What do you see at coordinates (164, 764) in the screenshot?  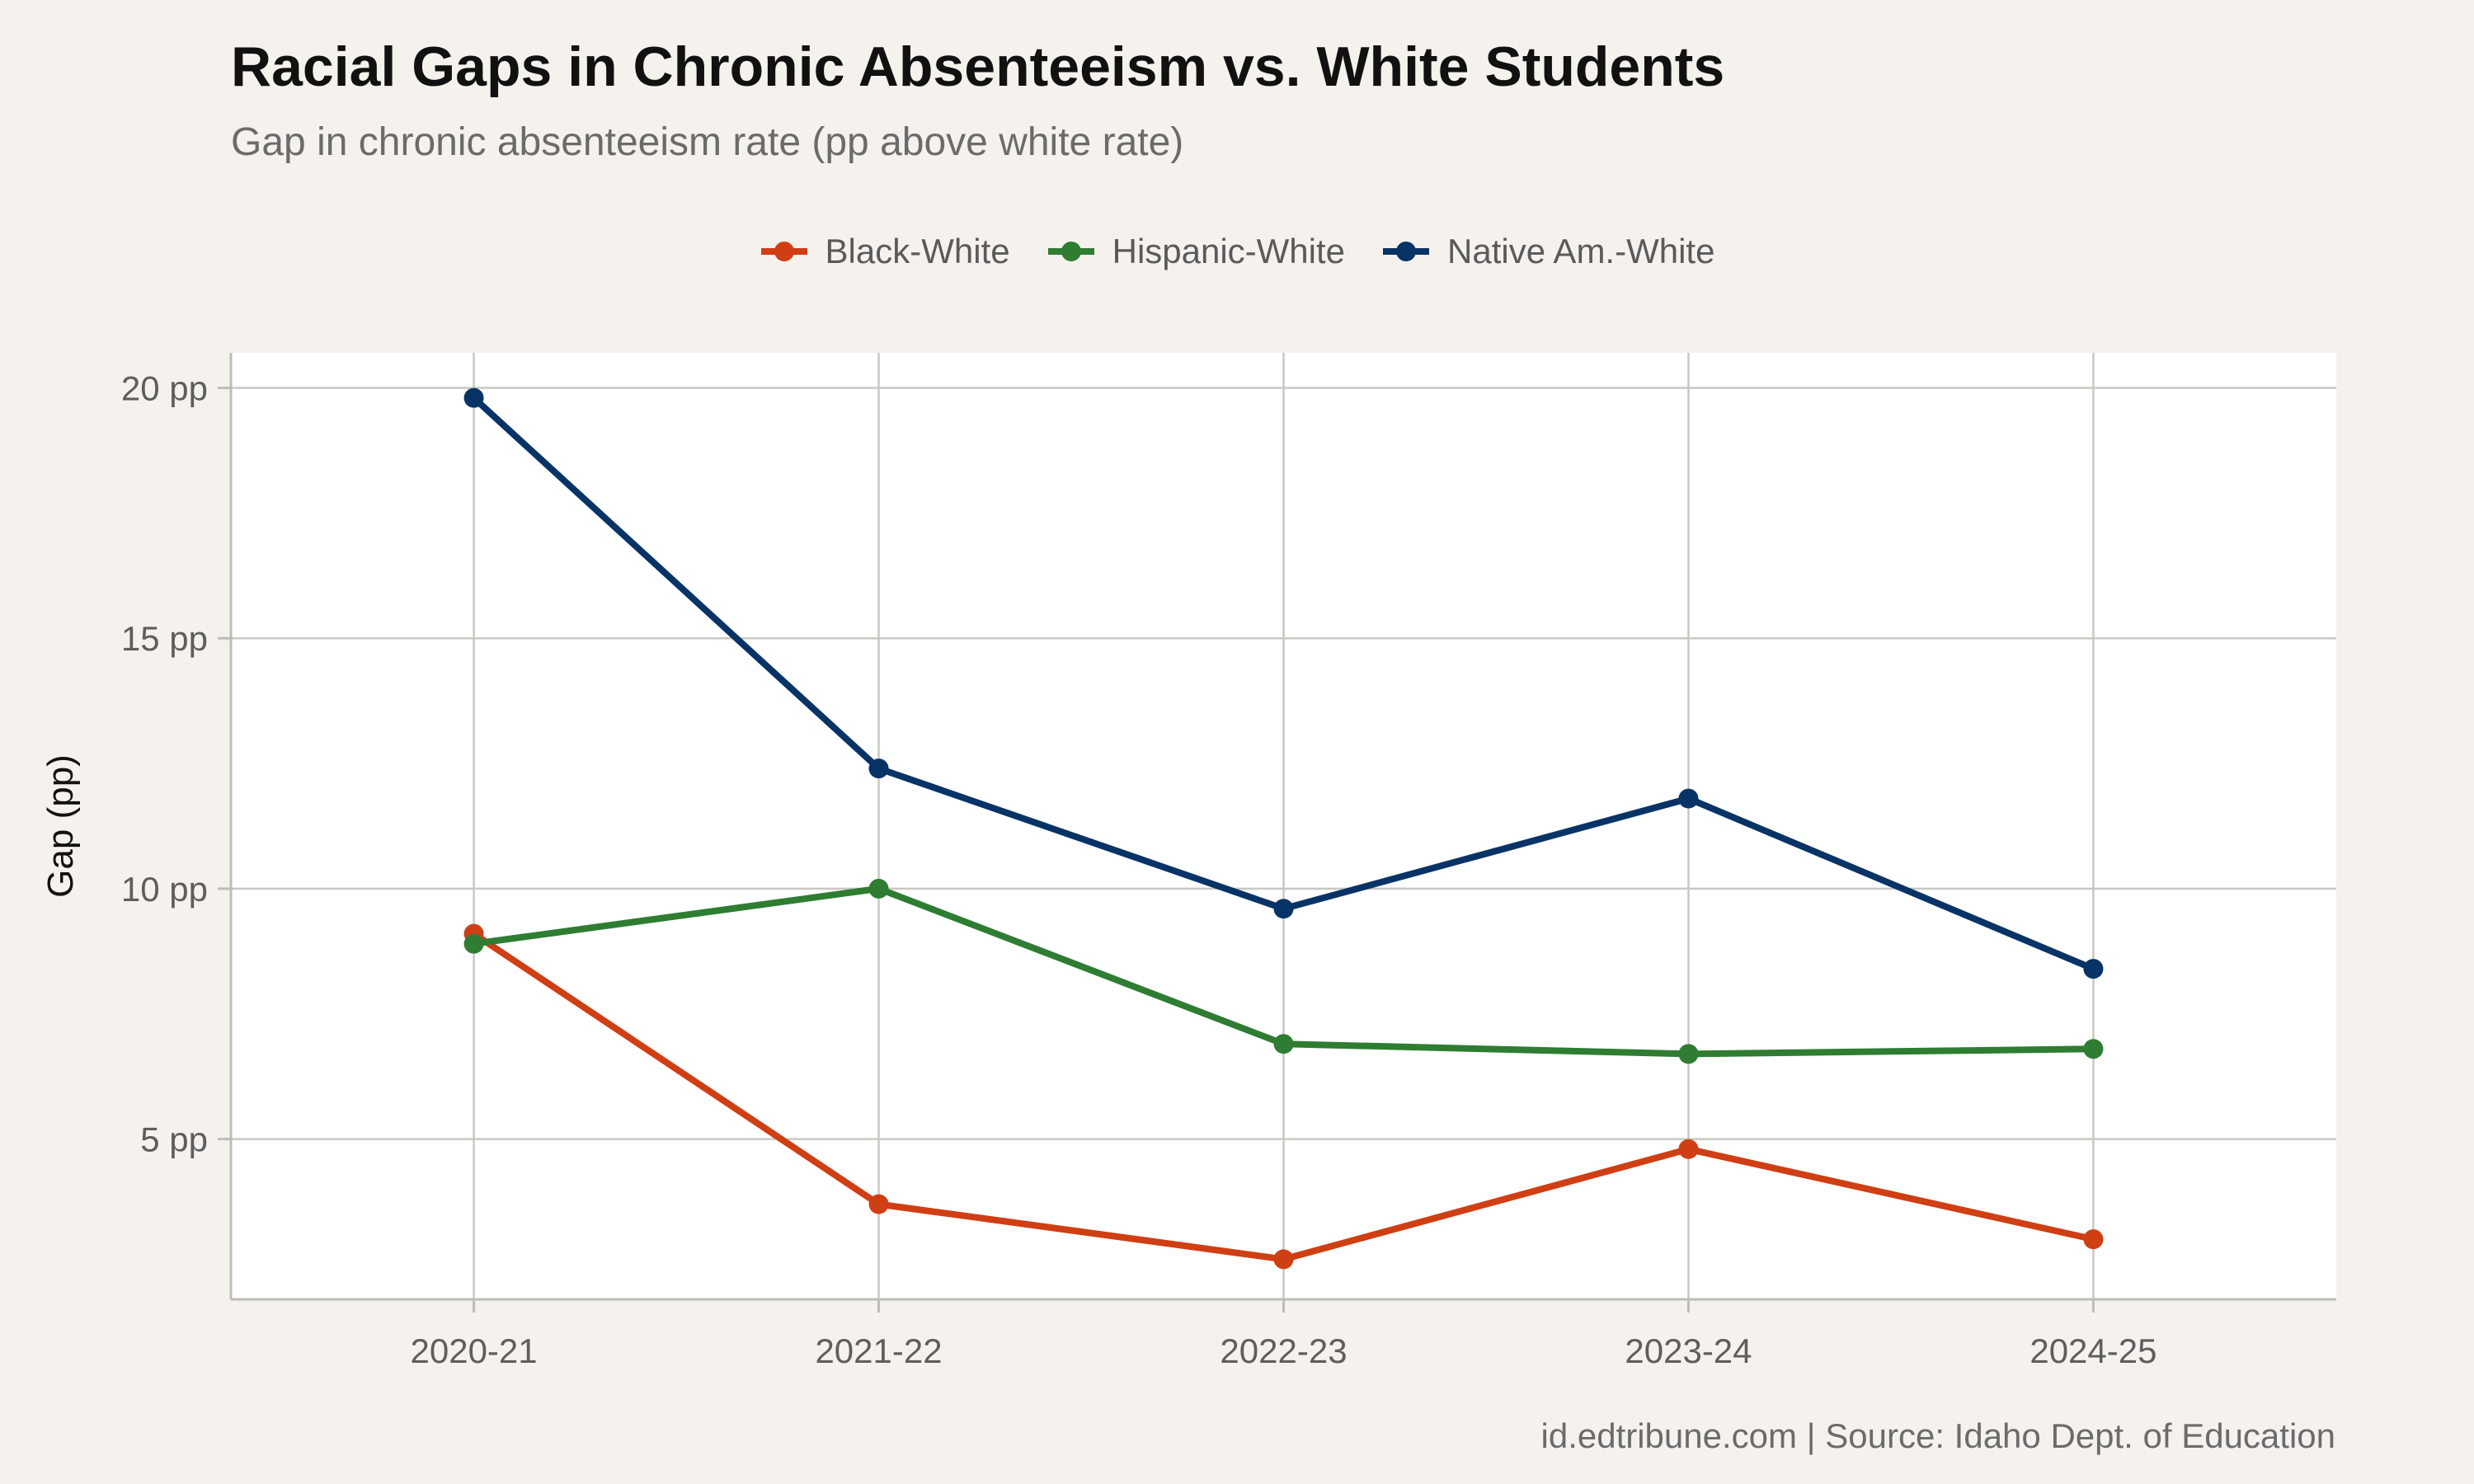 I see `y-tick-labels: 5 pp 10 pp 15 pp 20 pp` at bounding box center [164, 764].